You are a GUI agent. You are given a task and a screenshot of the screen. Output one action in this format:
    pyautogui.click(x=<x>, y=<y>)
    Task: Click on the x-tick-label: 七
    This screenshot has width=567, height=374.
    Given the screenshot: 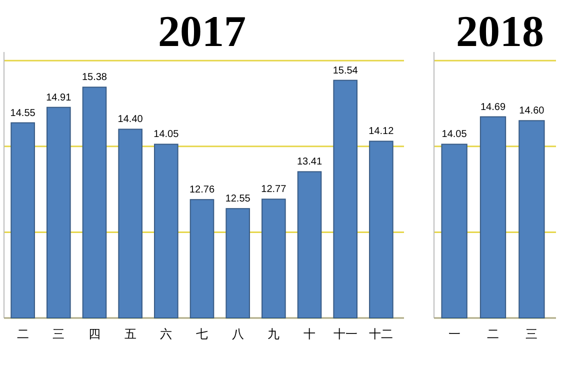 What is the action you would take?
    pyautogui.click(x=202, y=334)
    